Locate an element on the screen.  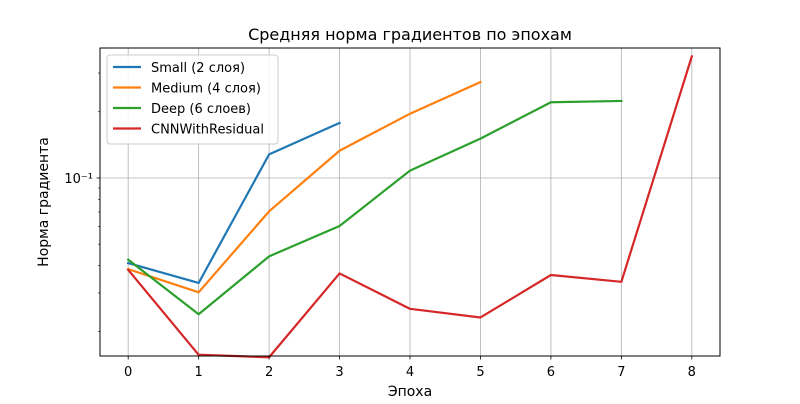
legend-box is located at coordinates (192, 99).